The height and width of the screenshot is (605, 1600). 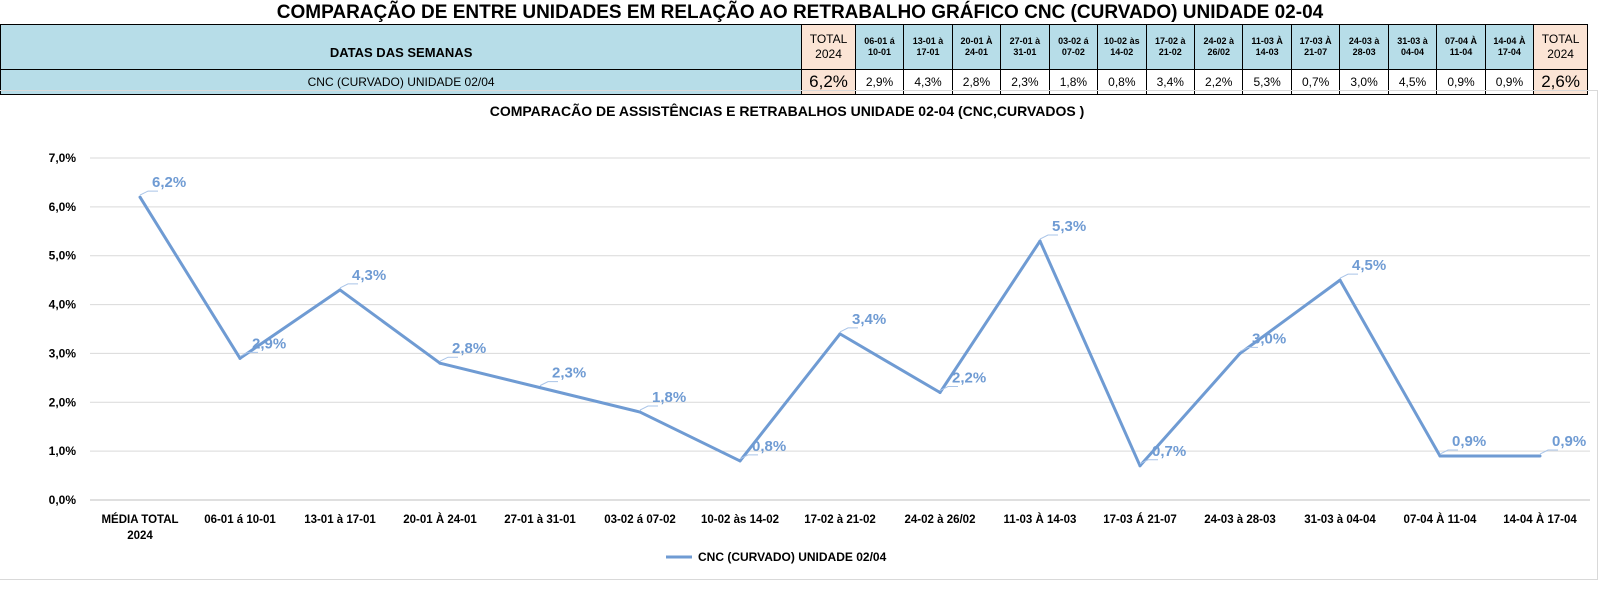 What do you see at coordinates (1170, 47) in the screenshot?
I see `week-header-cell: 17-02 à 21-02` at bounding box center [1170, 47].